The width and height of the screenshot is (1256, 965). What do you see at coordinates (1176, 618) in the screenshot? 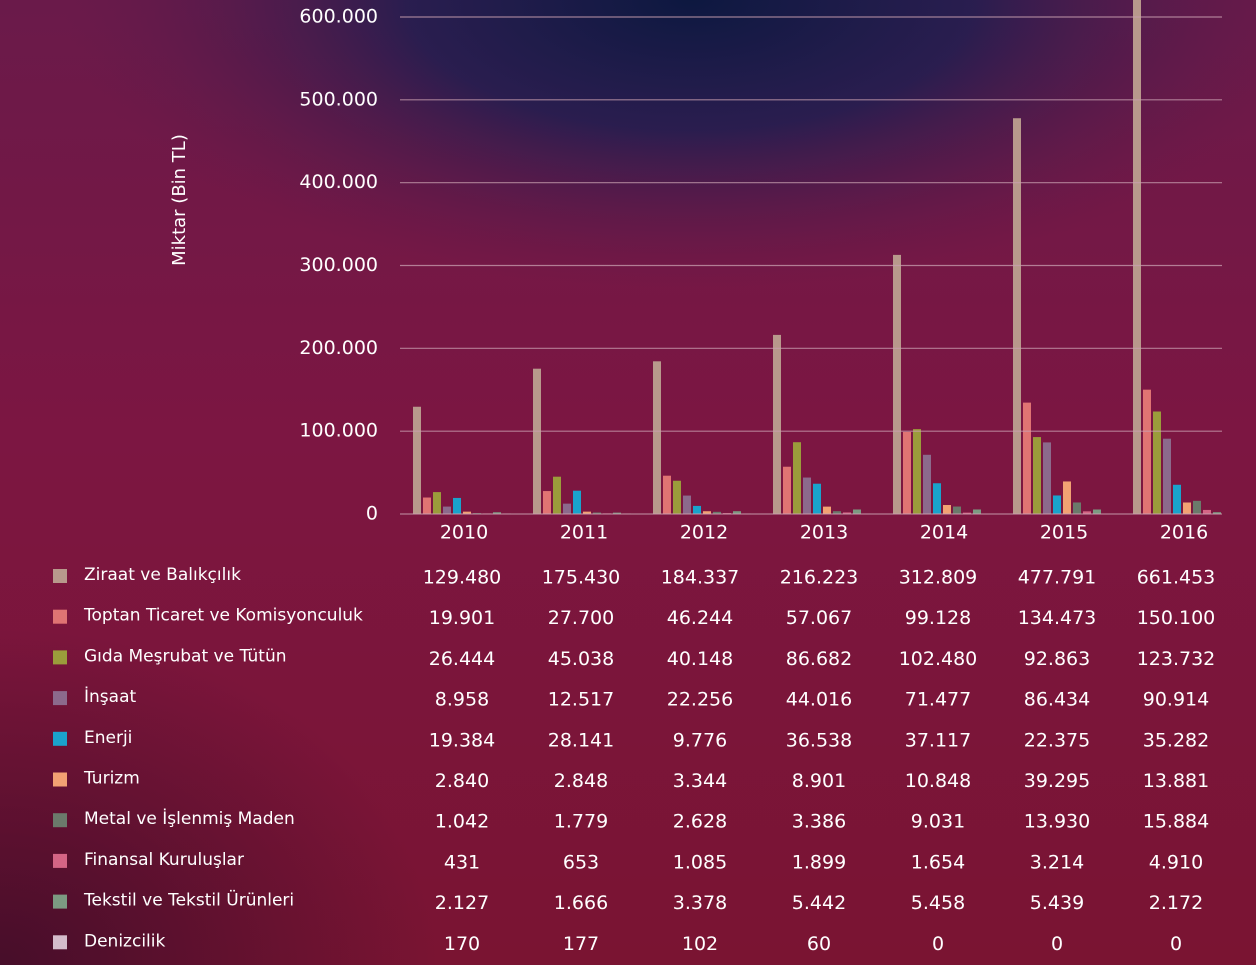
I see `table-cell: 150.100` at bounding box center [1176, 618].